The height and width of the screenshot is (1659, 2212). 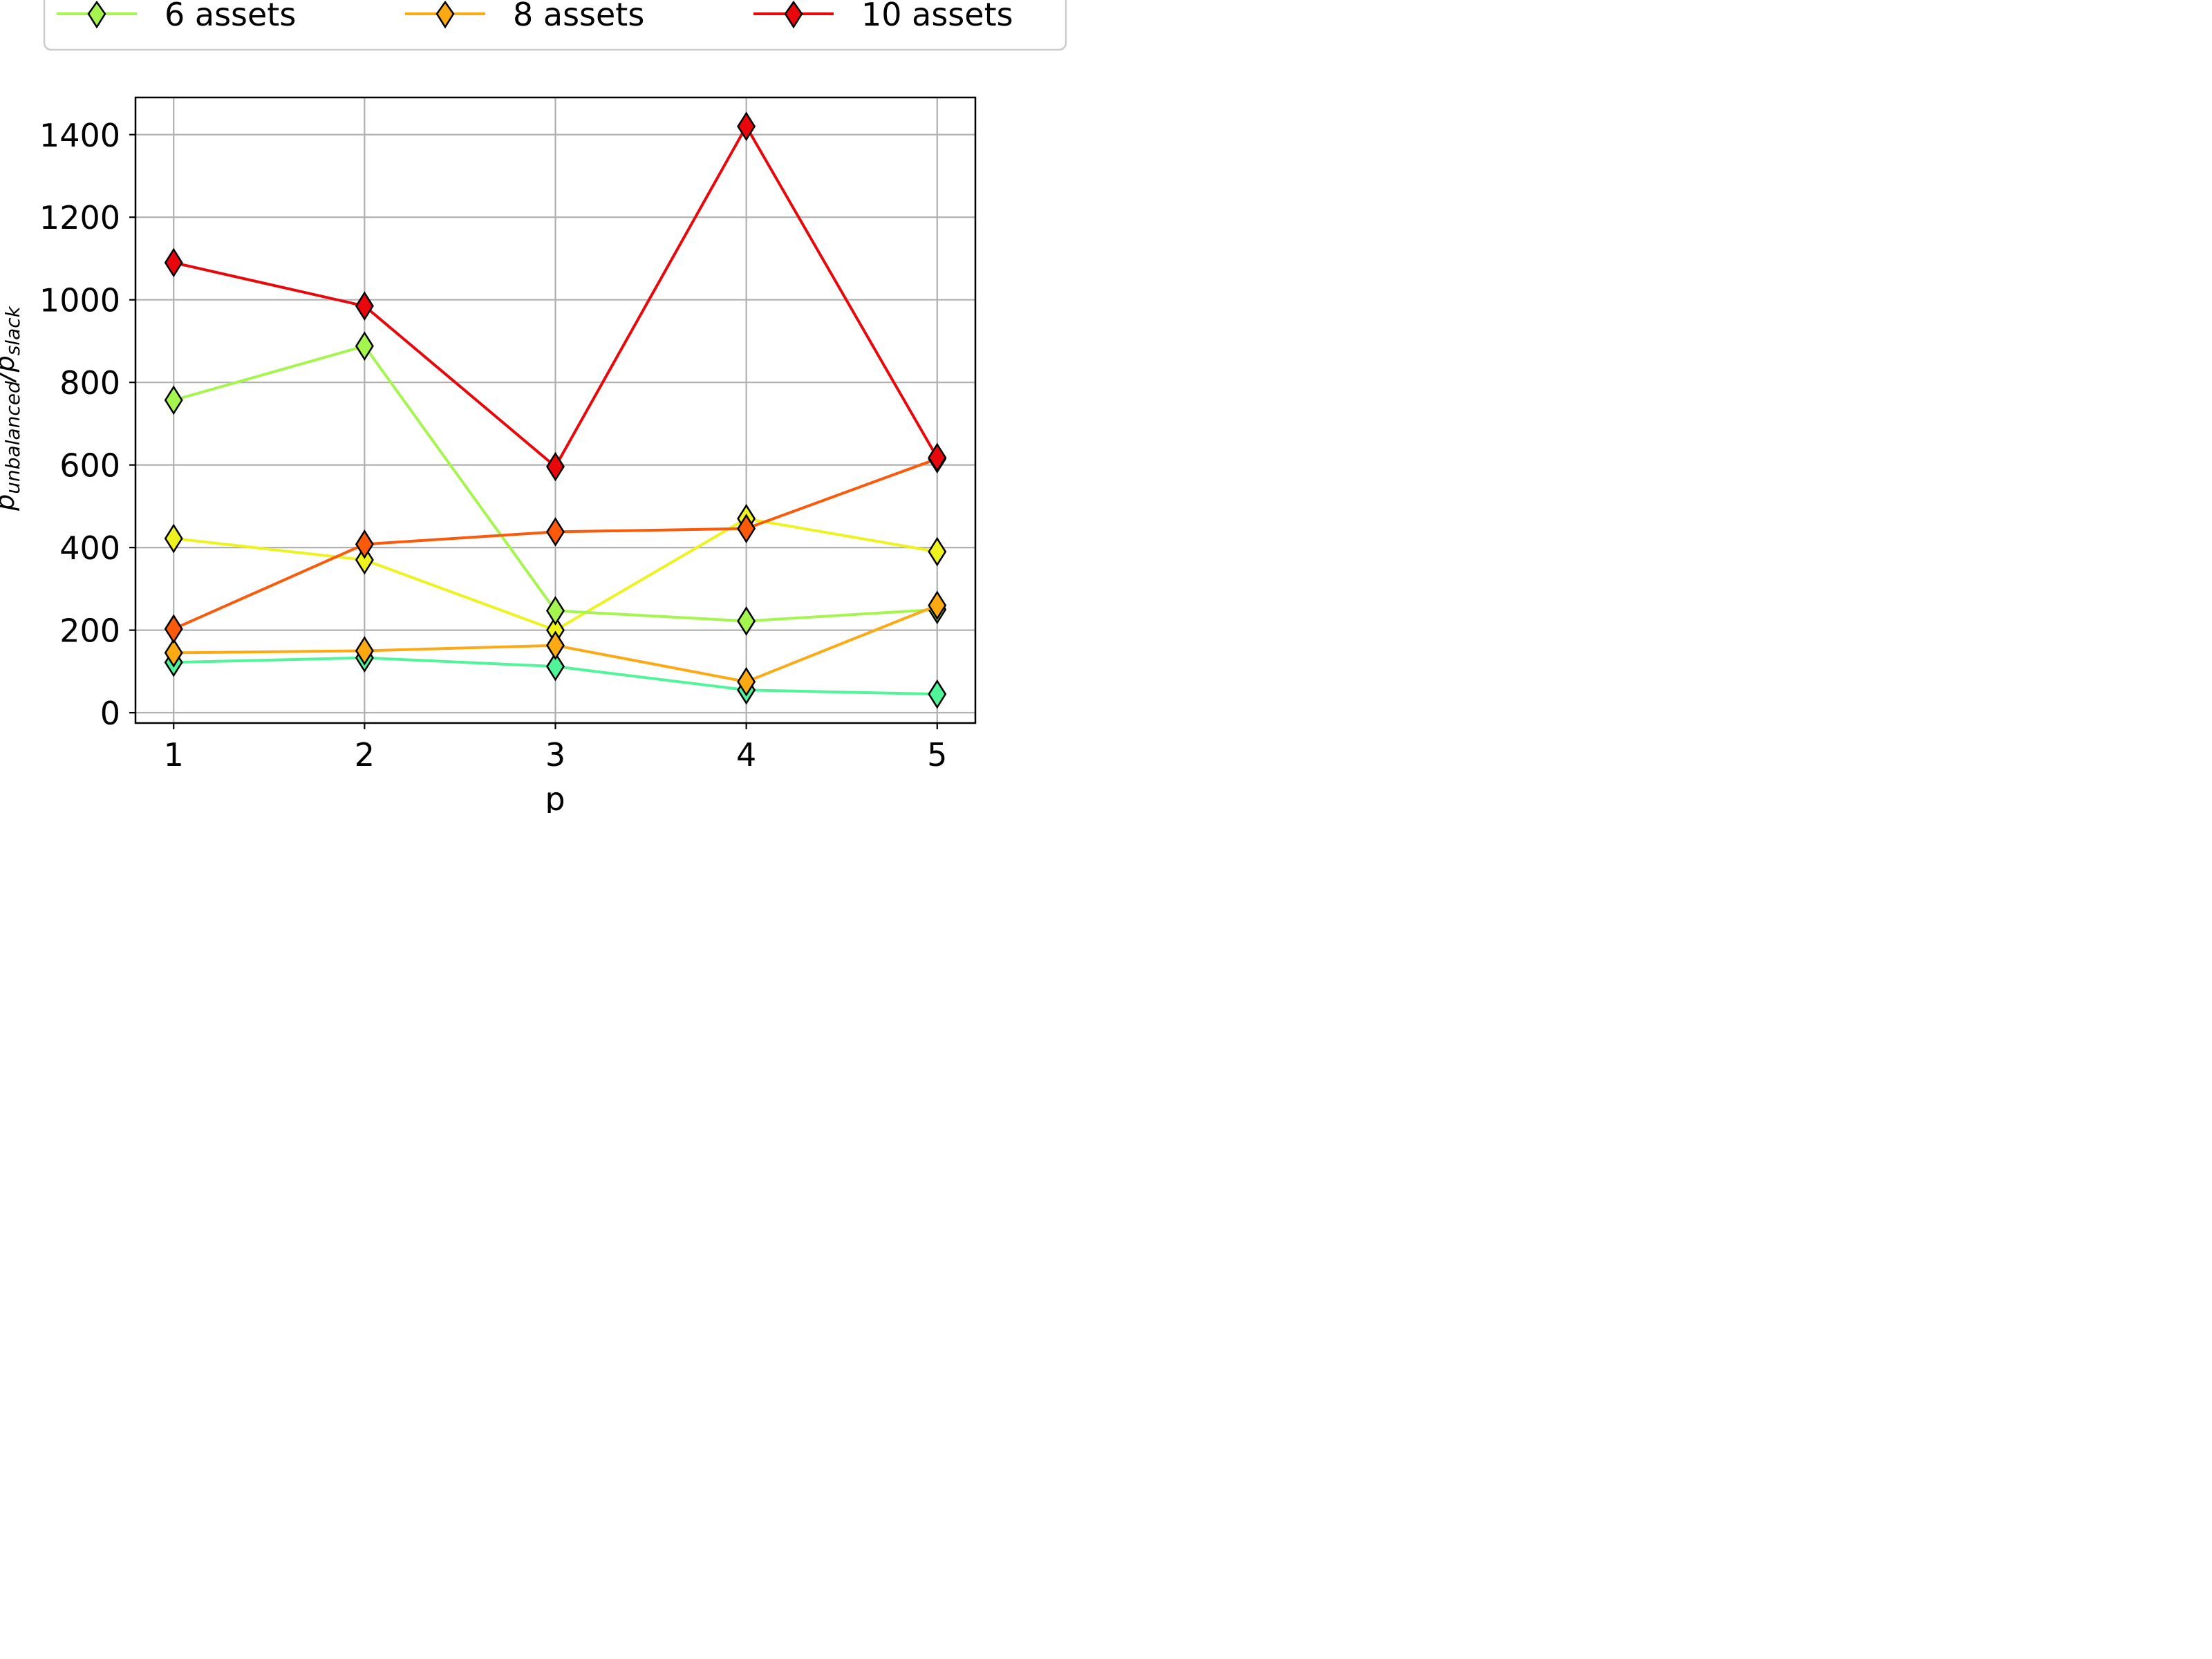 What do you see at coordinates (937, 755) in the screenshot?
I see `x-tick-label: 5` at bounding box center [937, 755].